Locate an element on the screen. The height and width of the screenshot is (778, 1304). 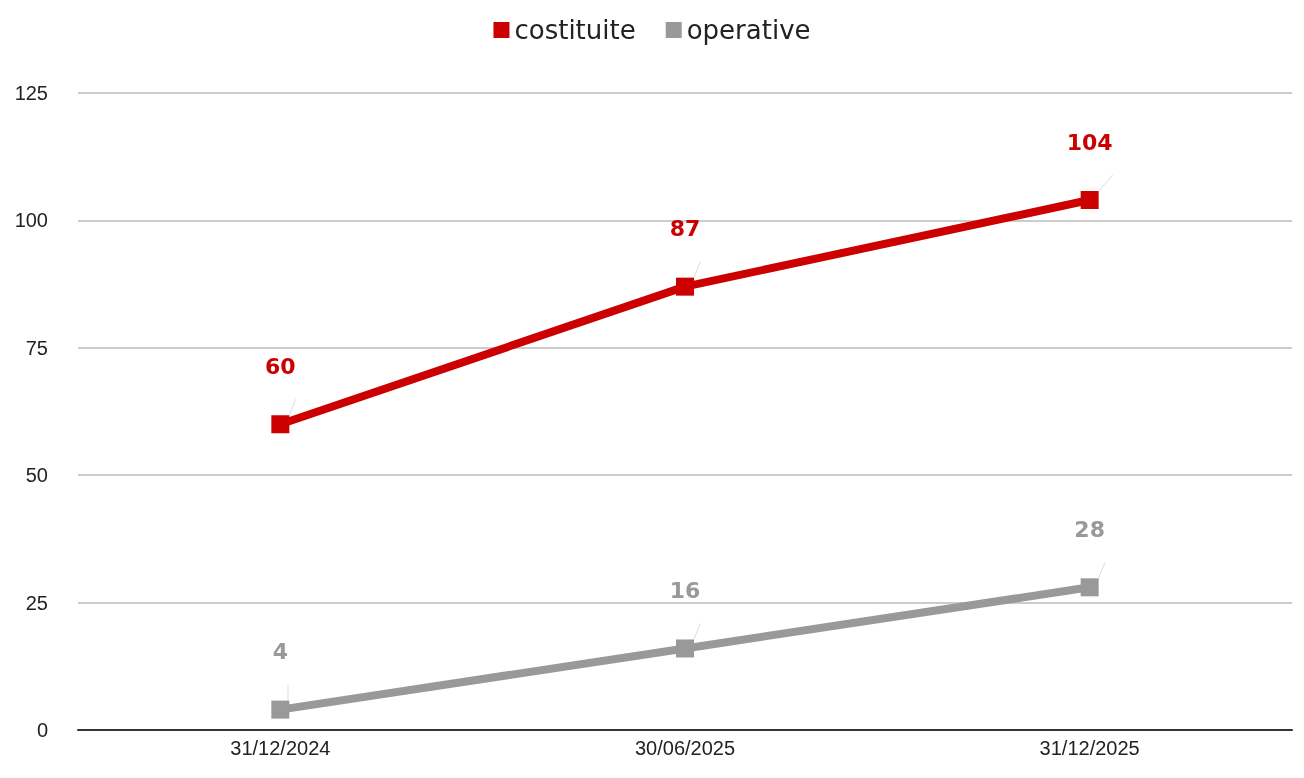
y-tick-label: 100 is located at coordinates (31, 220).